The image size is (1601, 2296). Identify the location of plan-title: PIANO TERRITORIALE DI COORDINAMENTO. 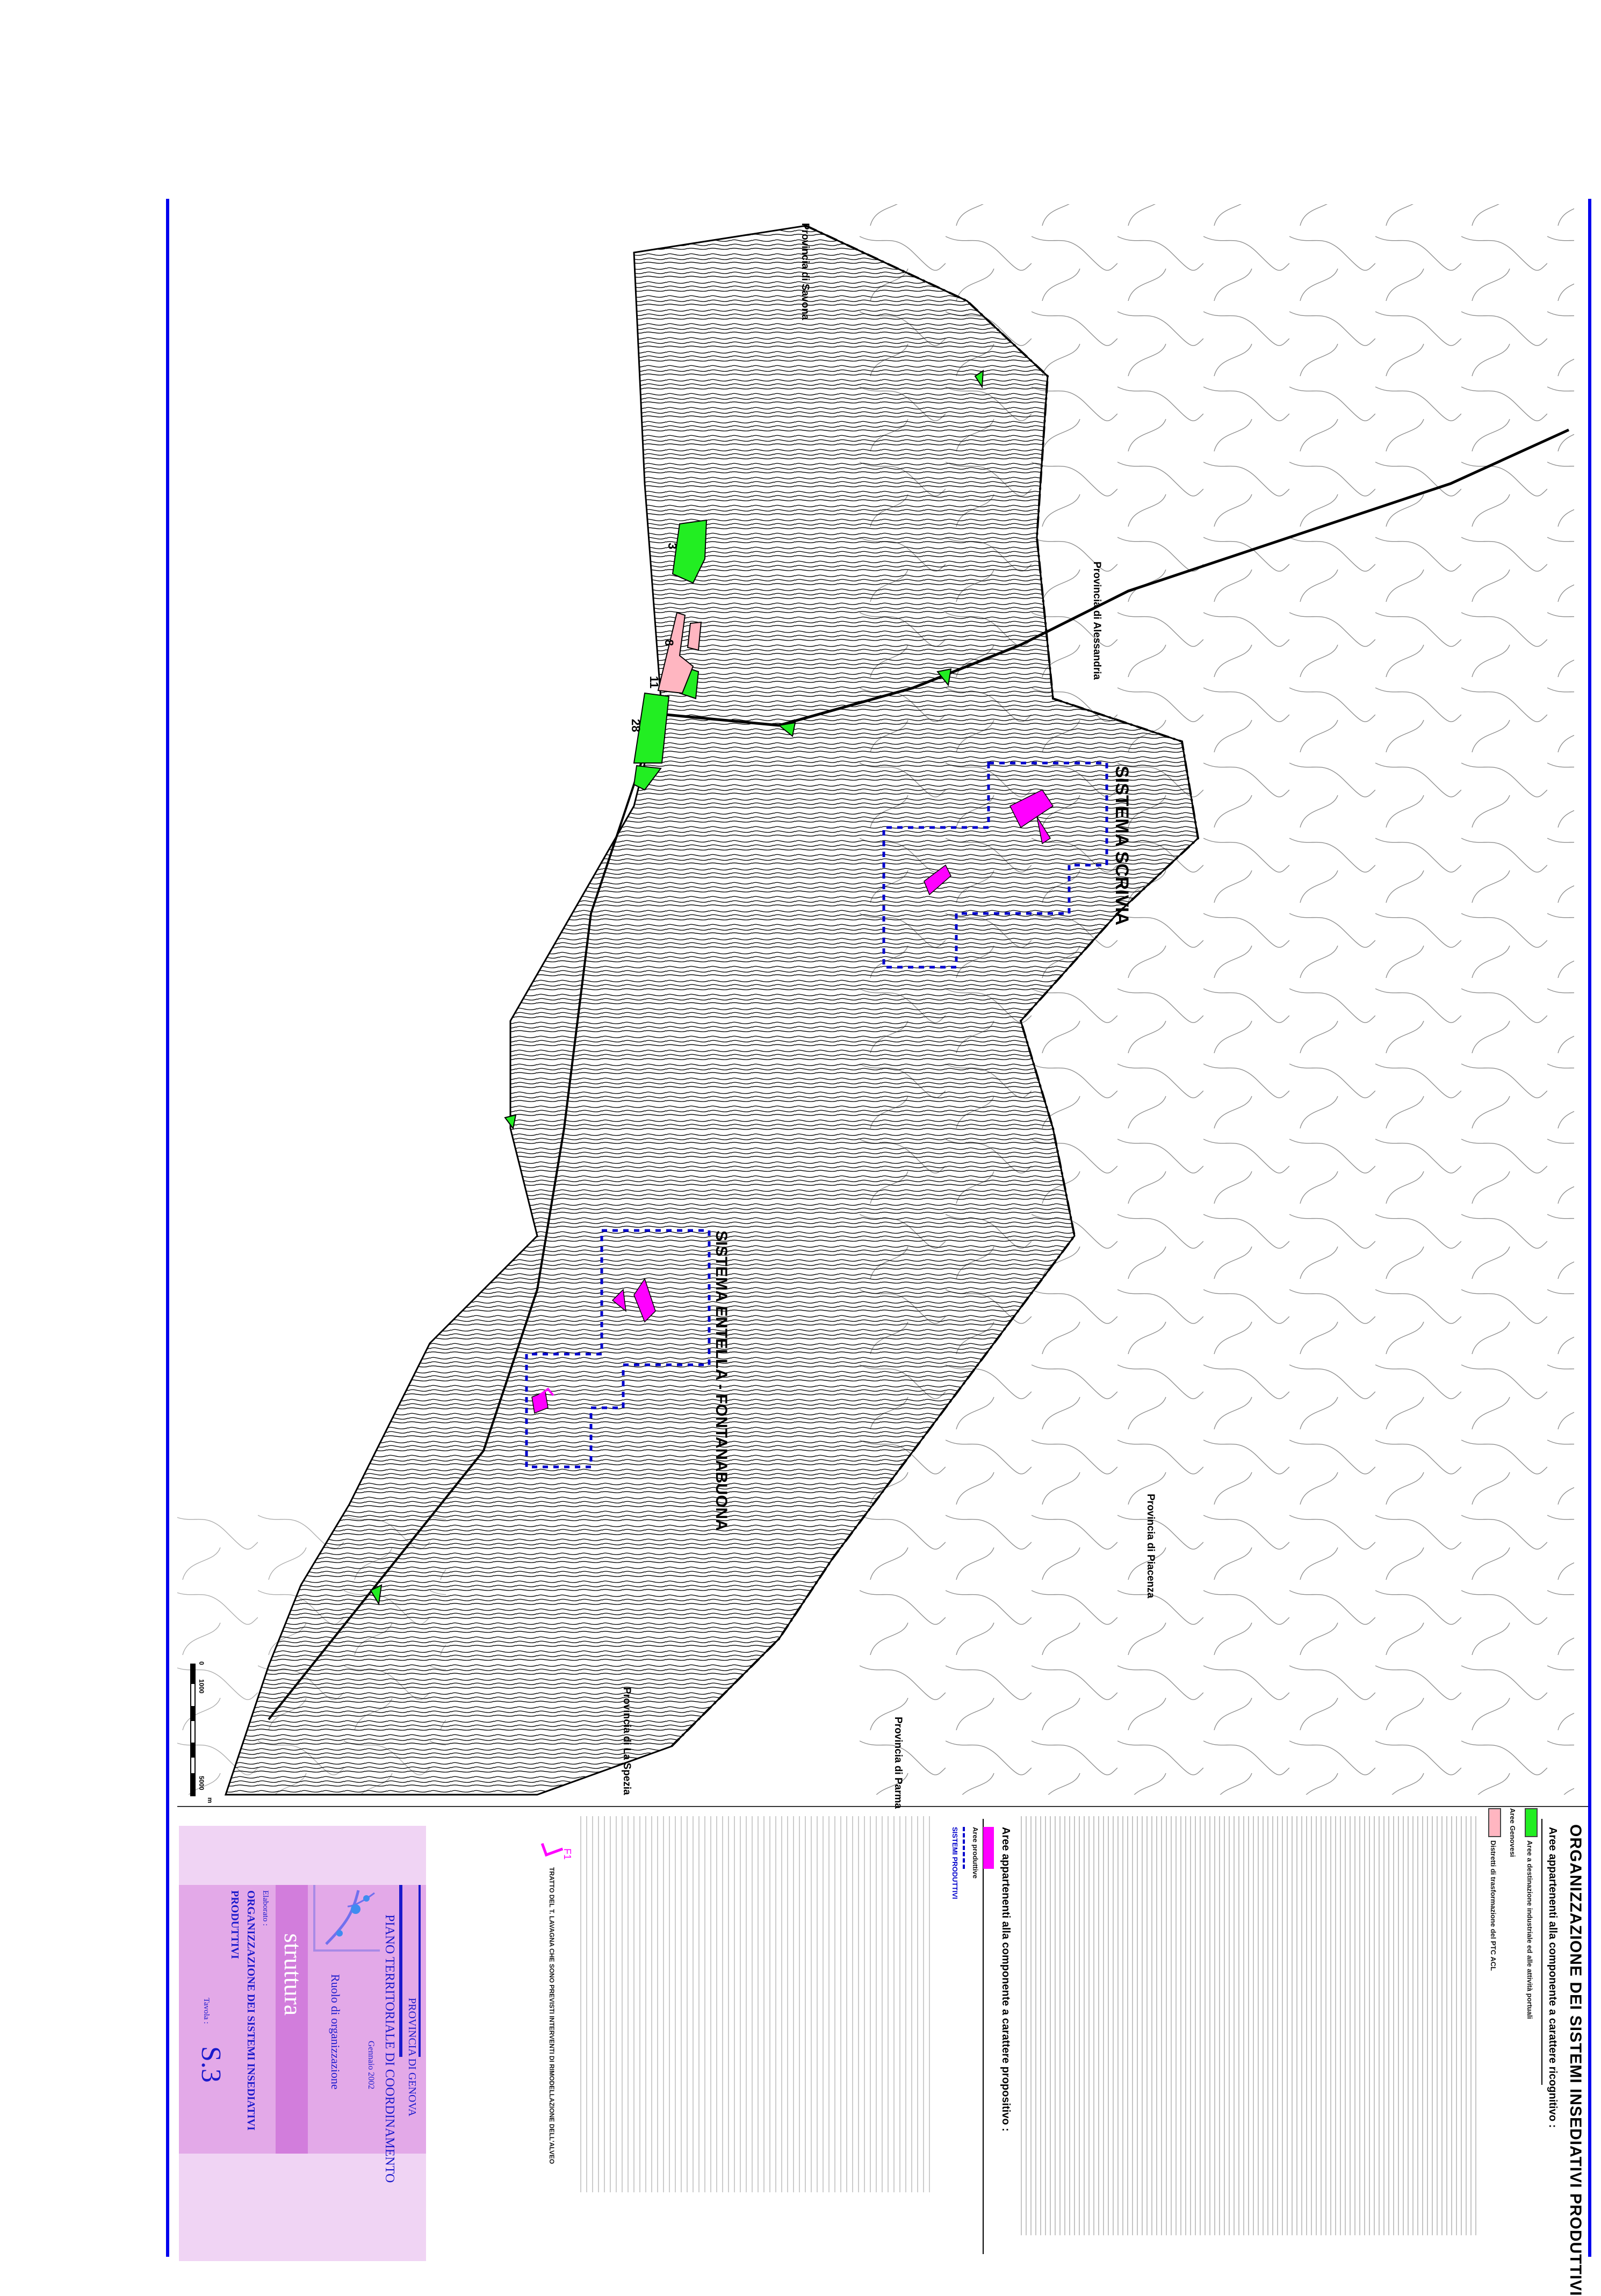
(389, 2048).